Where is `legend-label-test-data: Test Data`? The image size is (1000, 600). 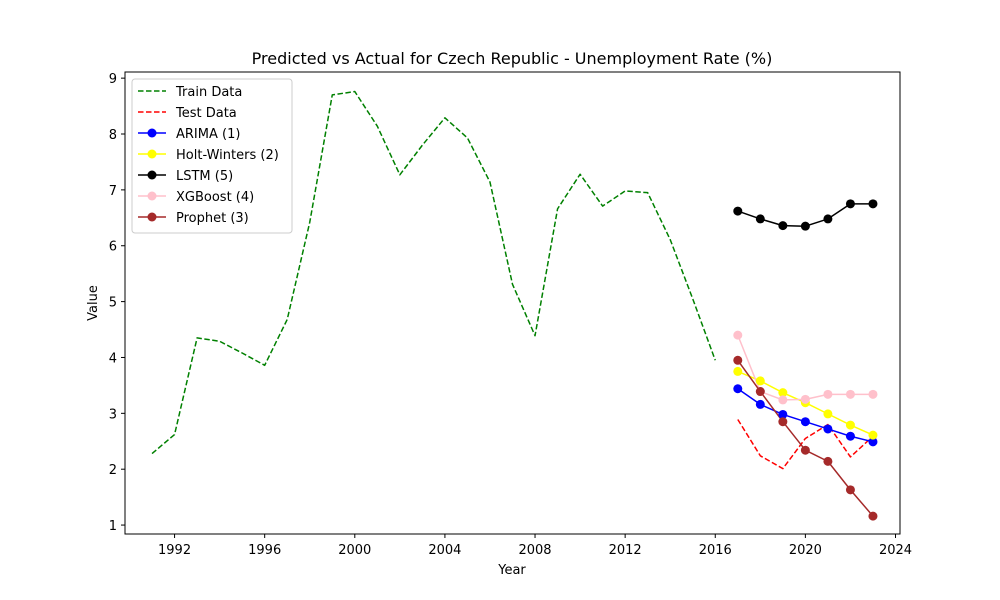
legend-label-test-data: Test Data is located at coordinates (206, 113).